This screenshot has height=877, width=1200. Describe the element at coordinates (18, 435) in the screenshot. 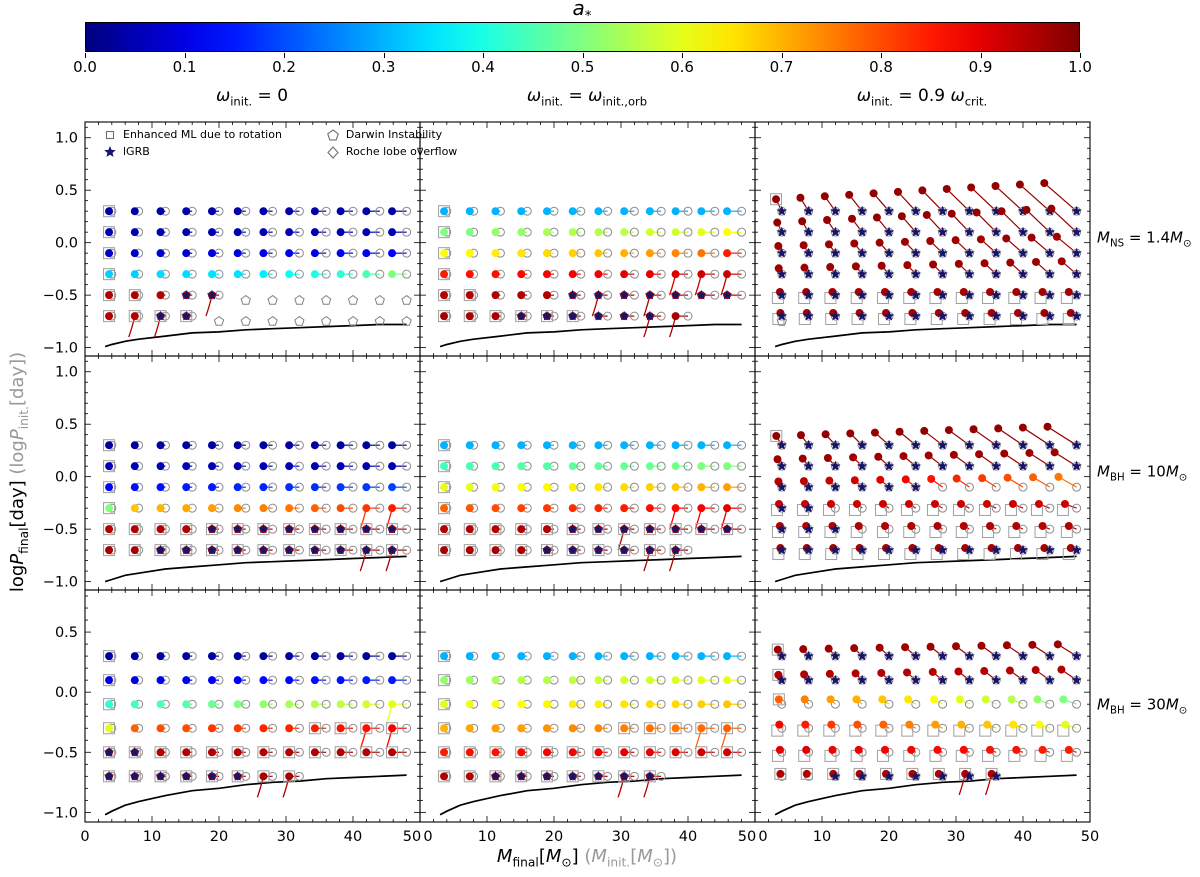

I see `label-segment: P` at that location.